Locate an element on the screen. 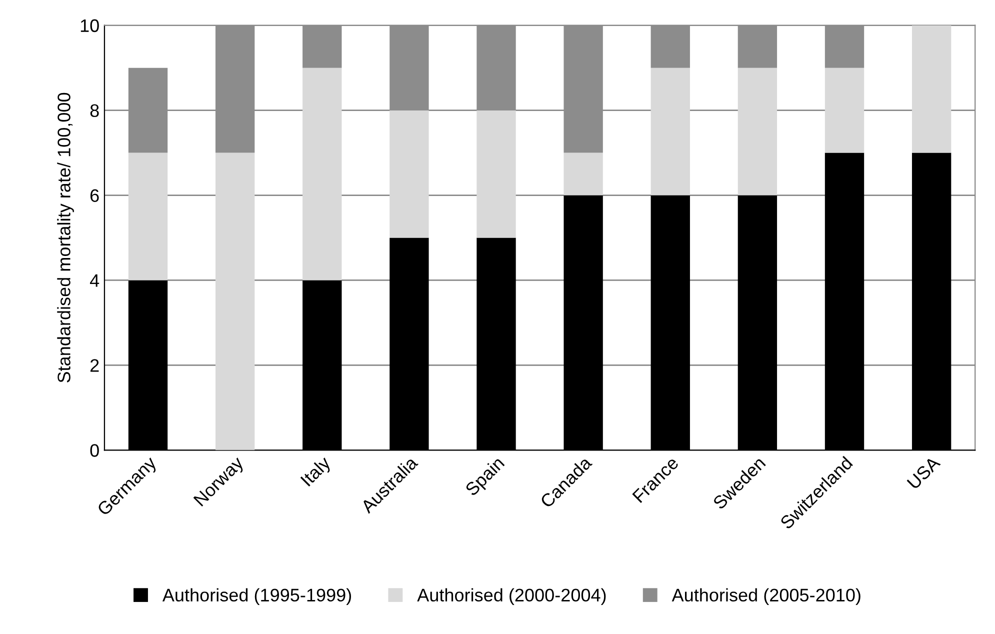 This screenshot has height=634, width=995. y-tick-label: 10 is located at coordinates (89, 25).